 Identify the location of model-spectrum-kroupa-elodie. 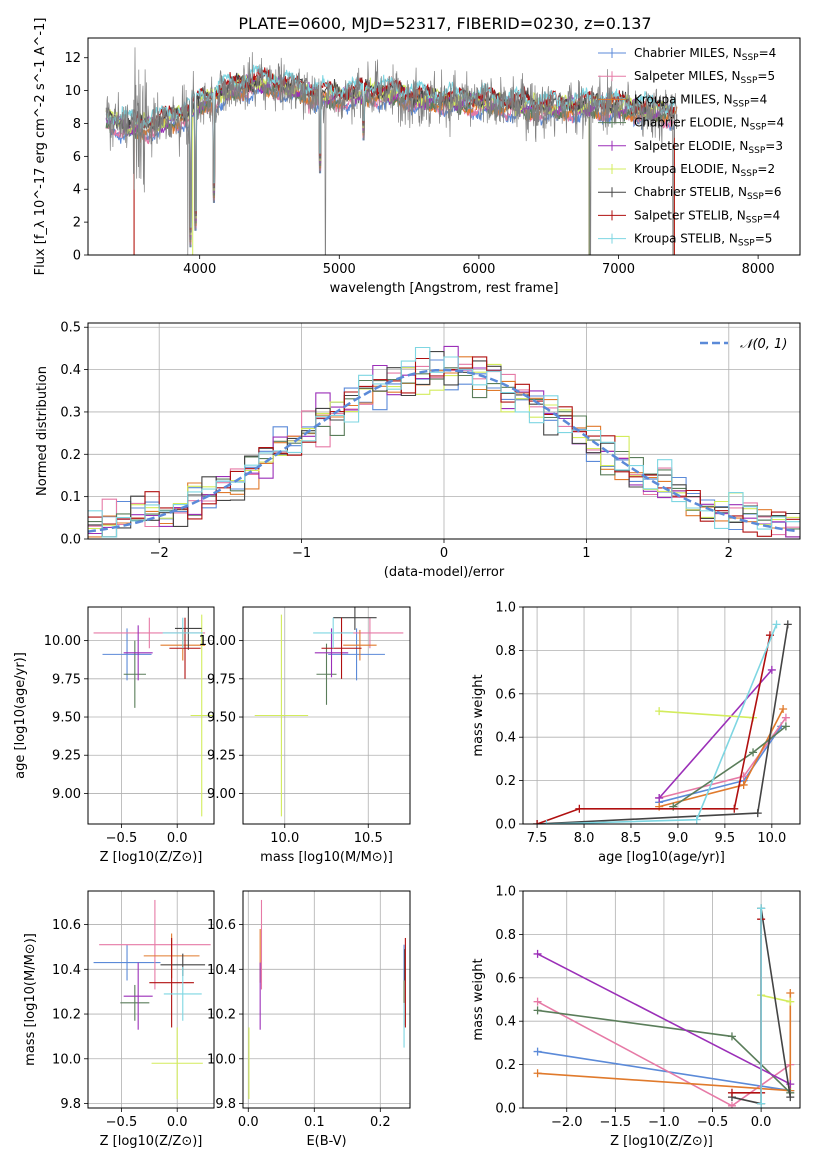
(390, 153).